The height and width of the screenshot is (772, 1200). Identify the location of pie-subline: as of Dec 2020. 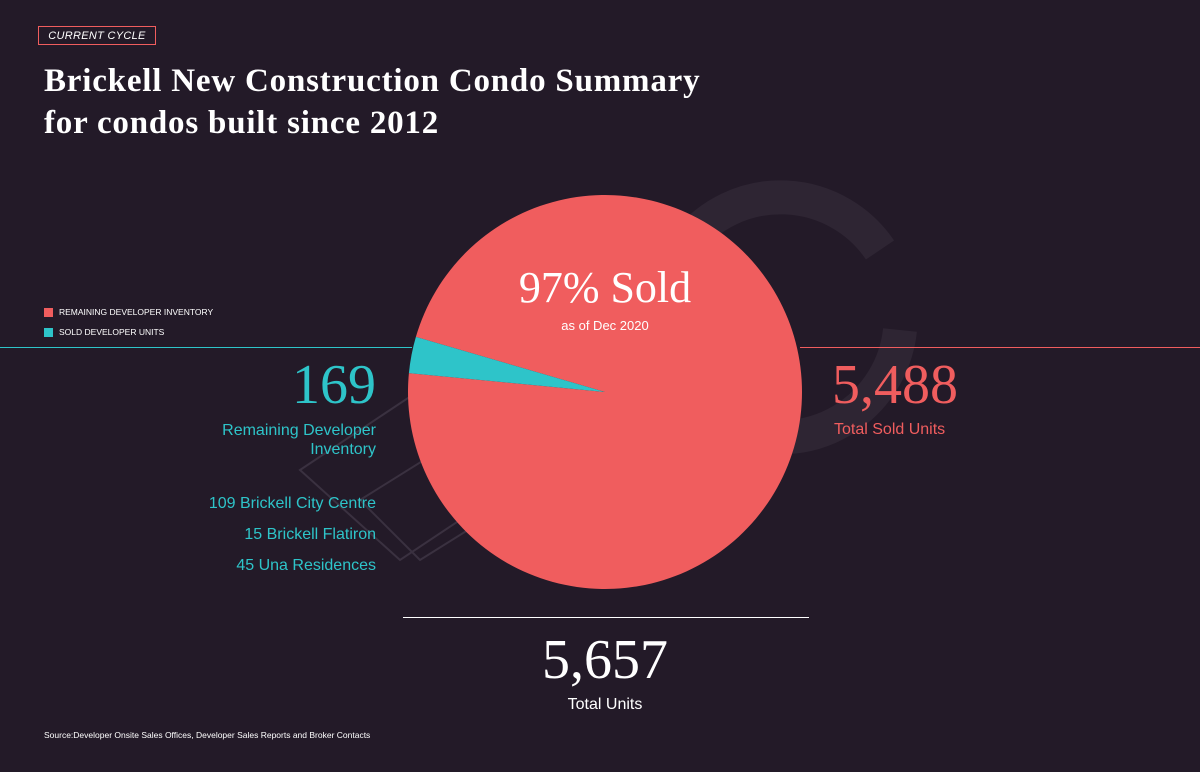
(605, 325).